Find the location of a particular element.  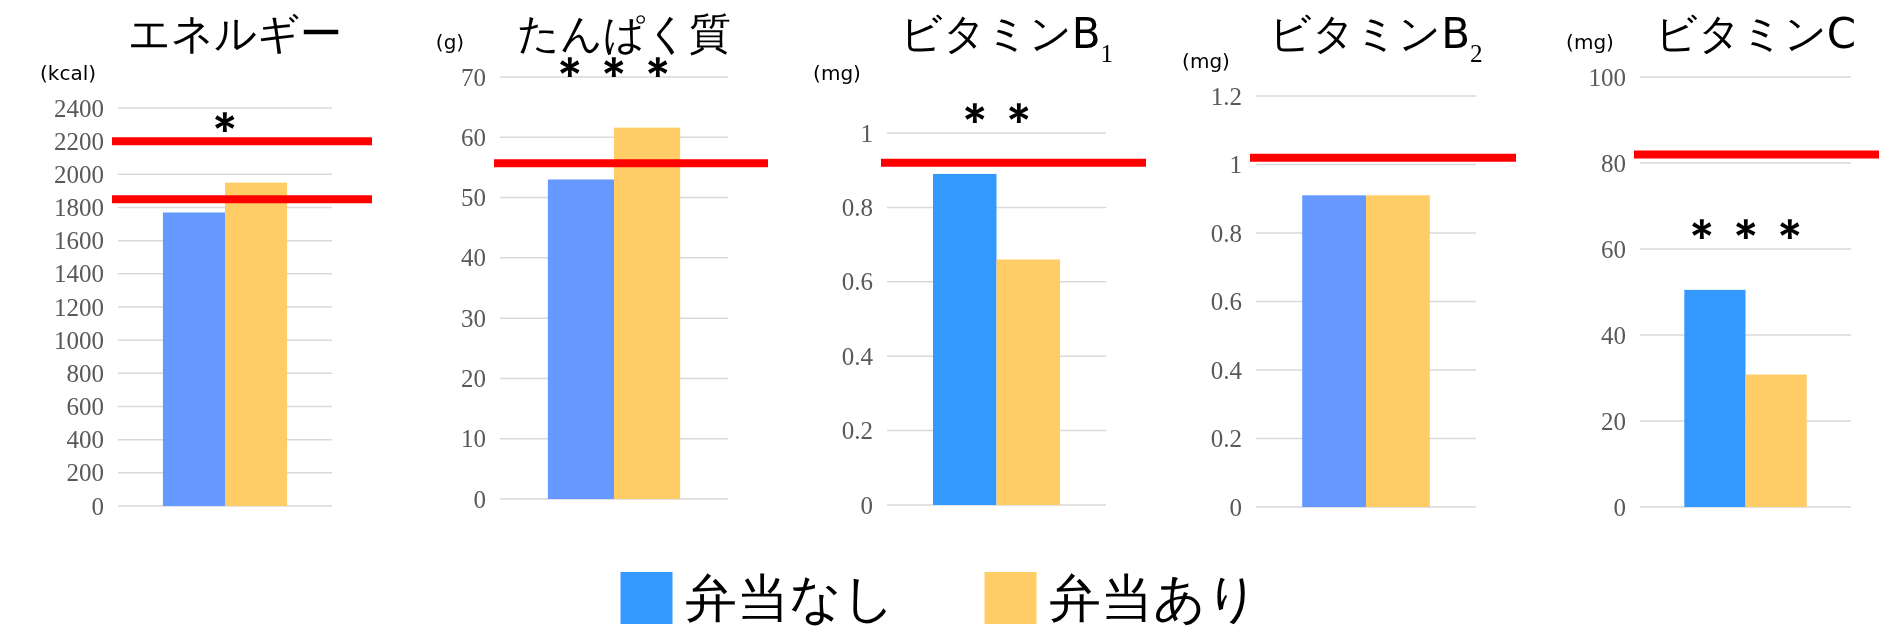

annotation: ＊＊＊ is located at coordinates (1745, 235).